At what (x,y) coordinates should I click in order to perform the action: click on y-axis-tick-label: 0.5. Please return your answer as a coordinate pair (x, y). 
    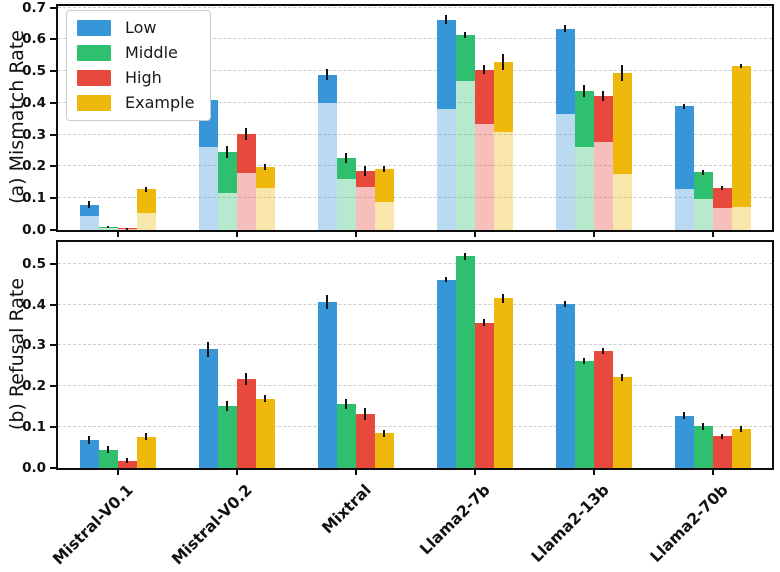
    Looking at the image, I should click on (34, 71).